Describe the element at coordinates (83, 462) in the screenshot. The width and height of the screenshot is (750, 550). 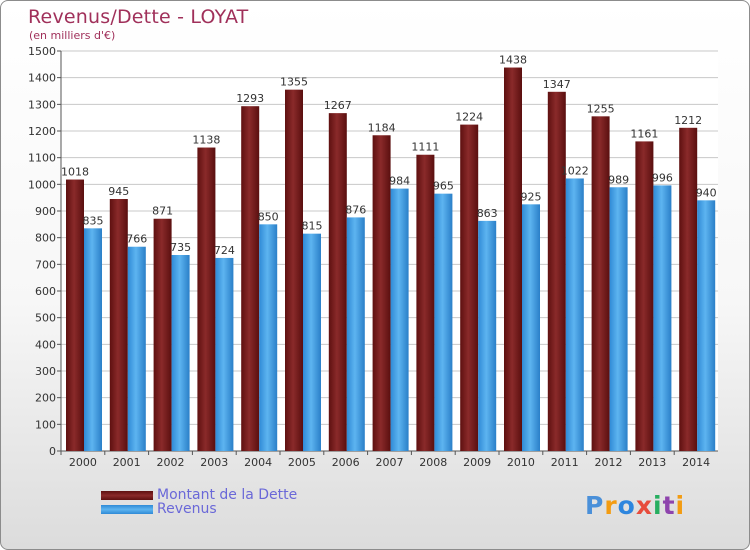
I see `x-tick-label: 2000` at that location.